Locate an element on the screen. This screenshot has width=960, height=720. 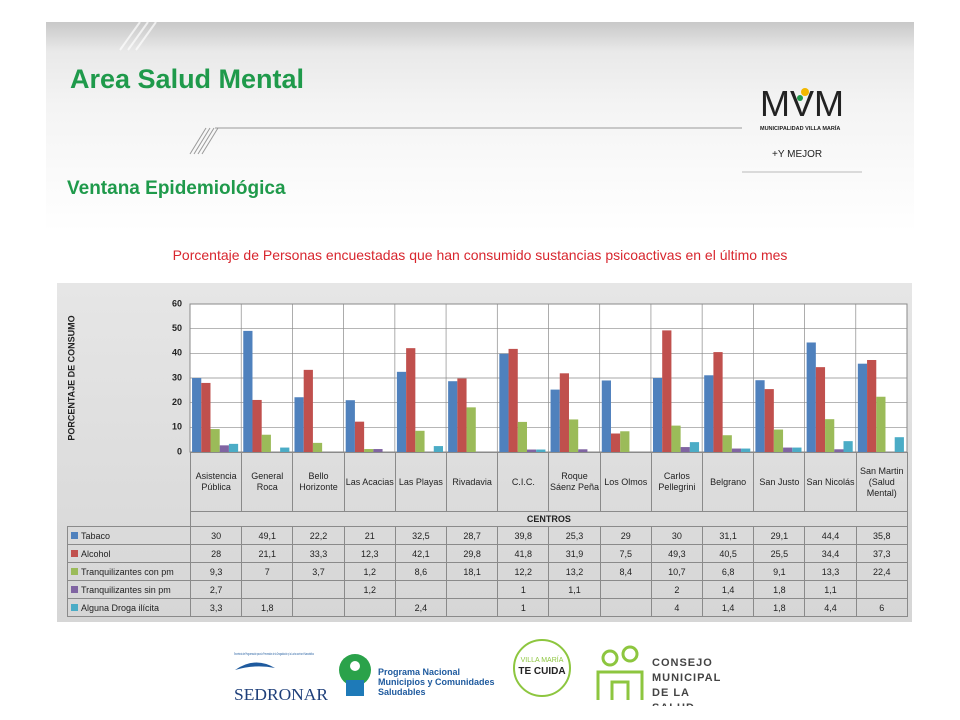
legend-label: Tabaco is located at coordinates (96, 535).